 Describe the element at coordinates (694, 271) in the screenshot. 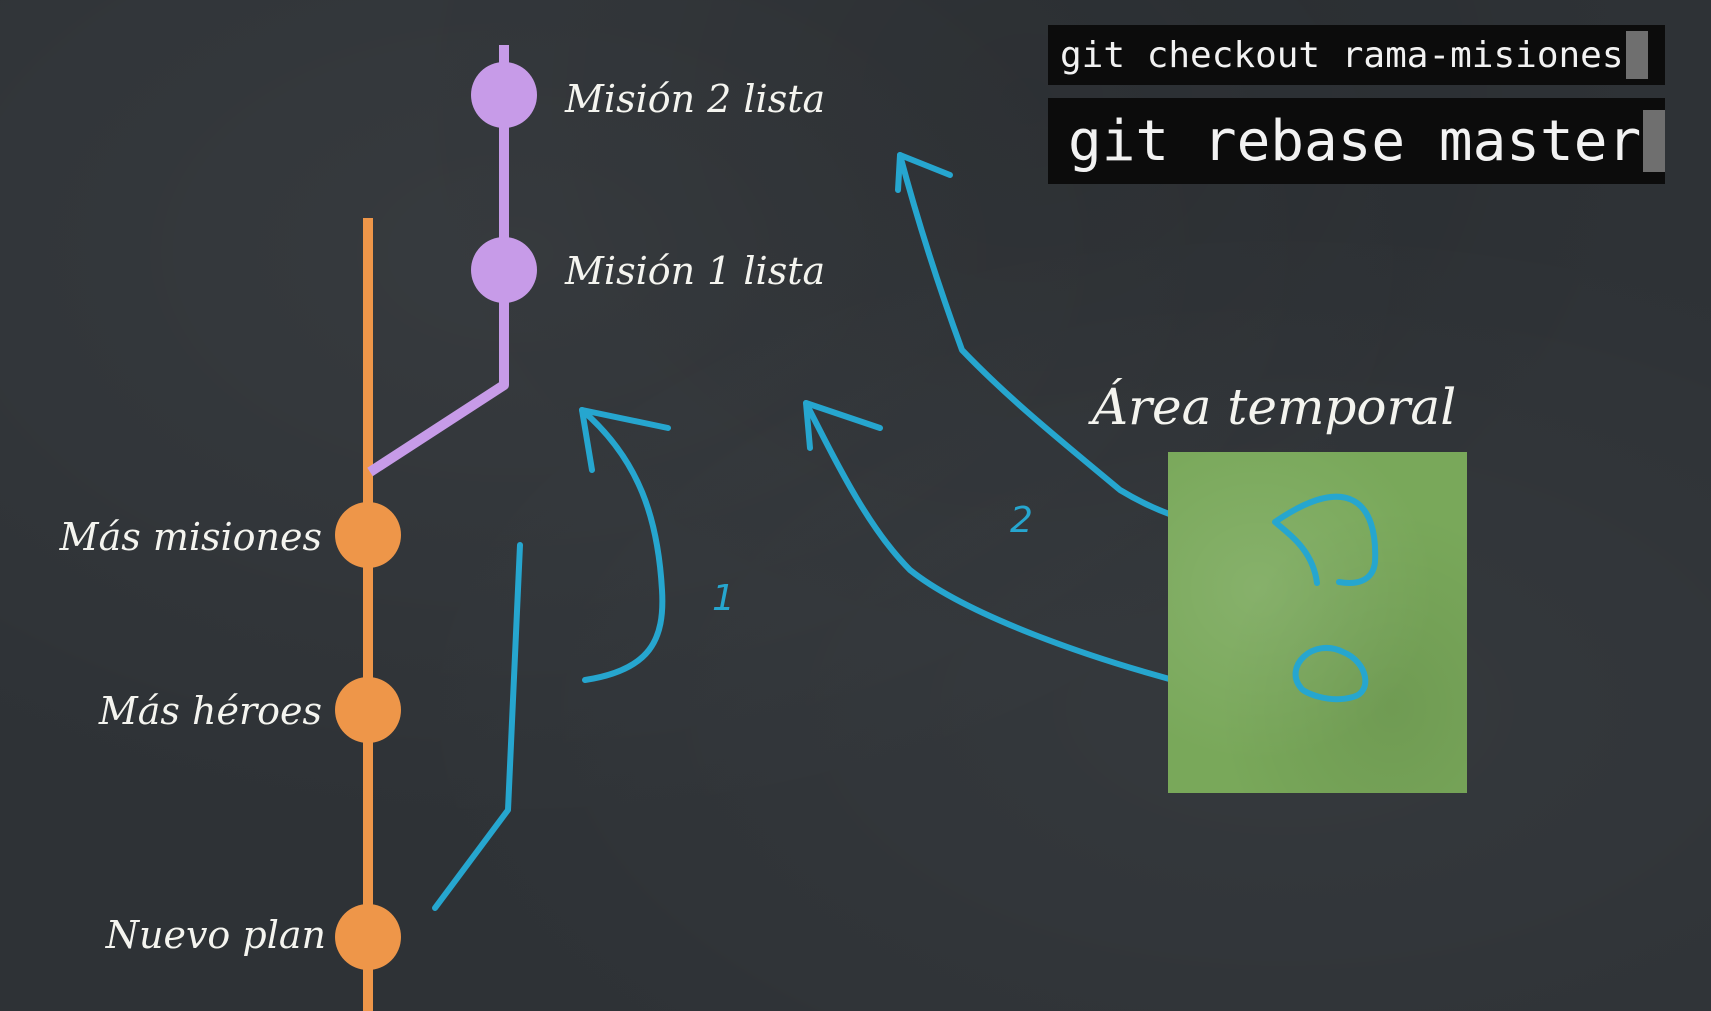

I see `commit-label-mision-1: Misión 1 lista` at that location.